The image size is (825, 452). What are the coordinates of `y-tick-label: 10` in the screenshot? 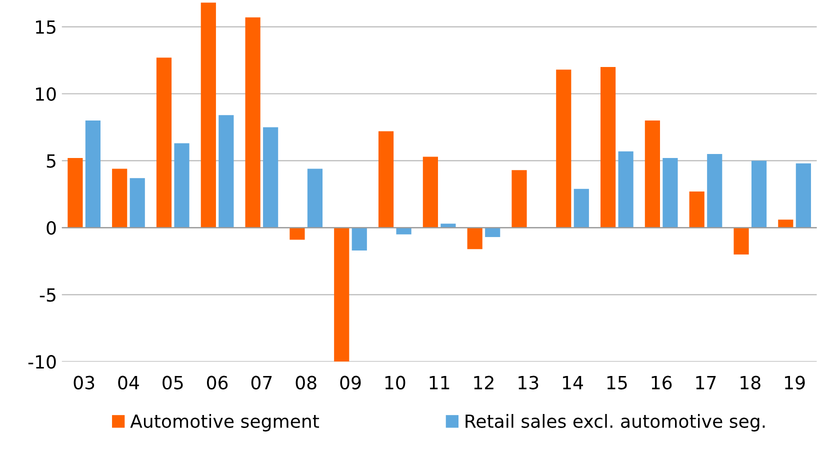 It's located at (46, 94).